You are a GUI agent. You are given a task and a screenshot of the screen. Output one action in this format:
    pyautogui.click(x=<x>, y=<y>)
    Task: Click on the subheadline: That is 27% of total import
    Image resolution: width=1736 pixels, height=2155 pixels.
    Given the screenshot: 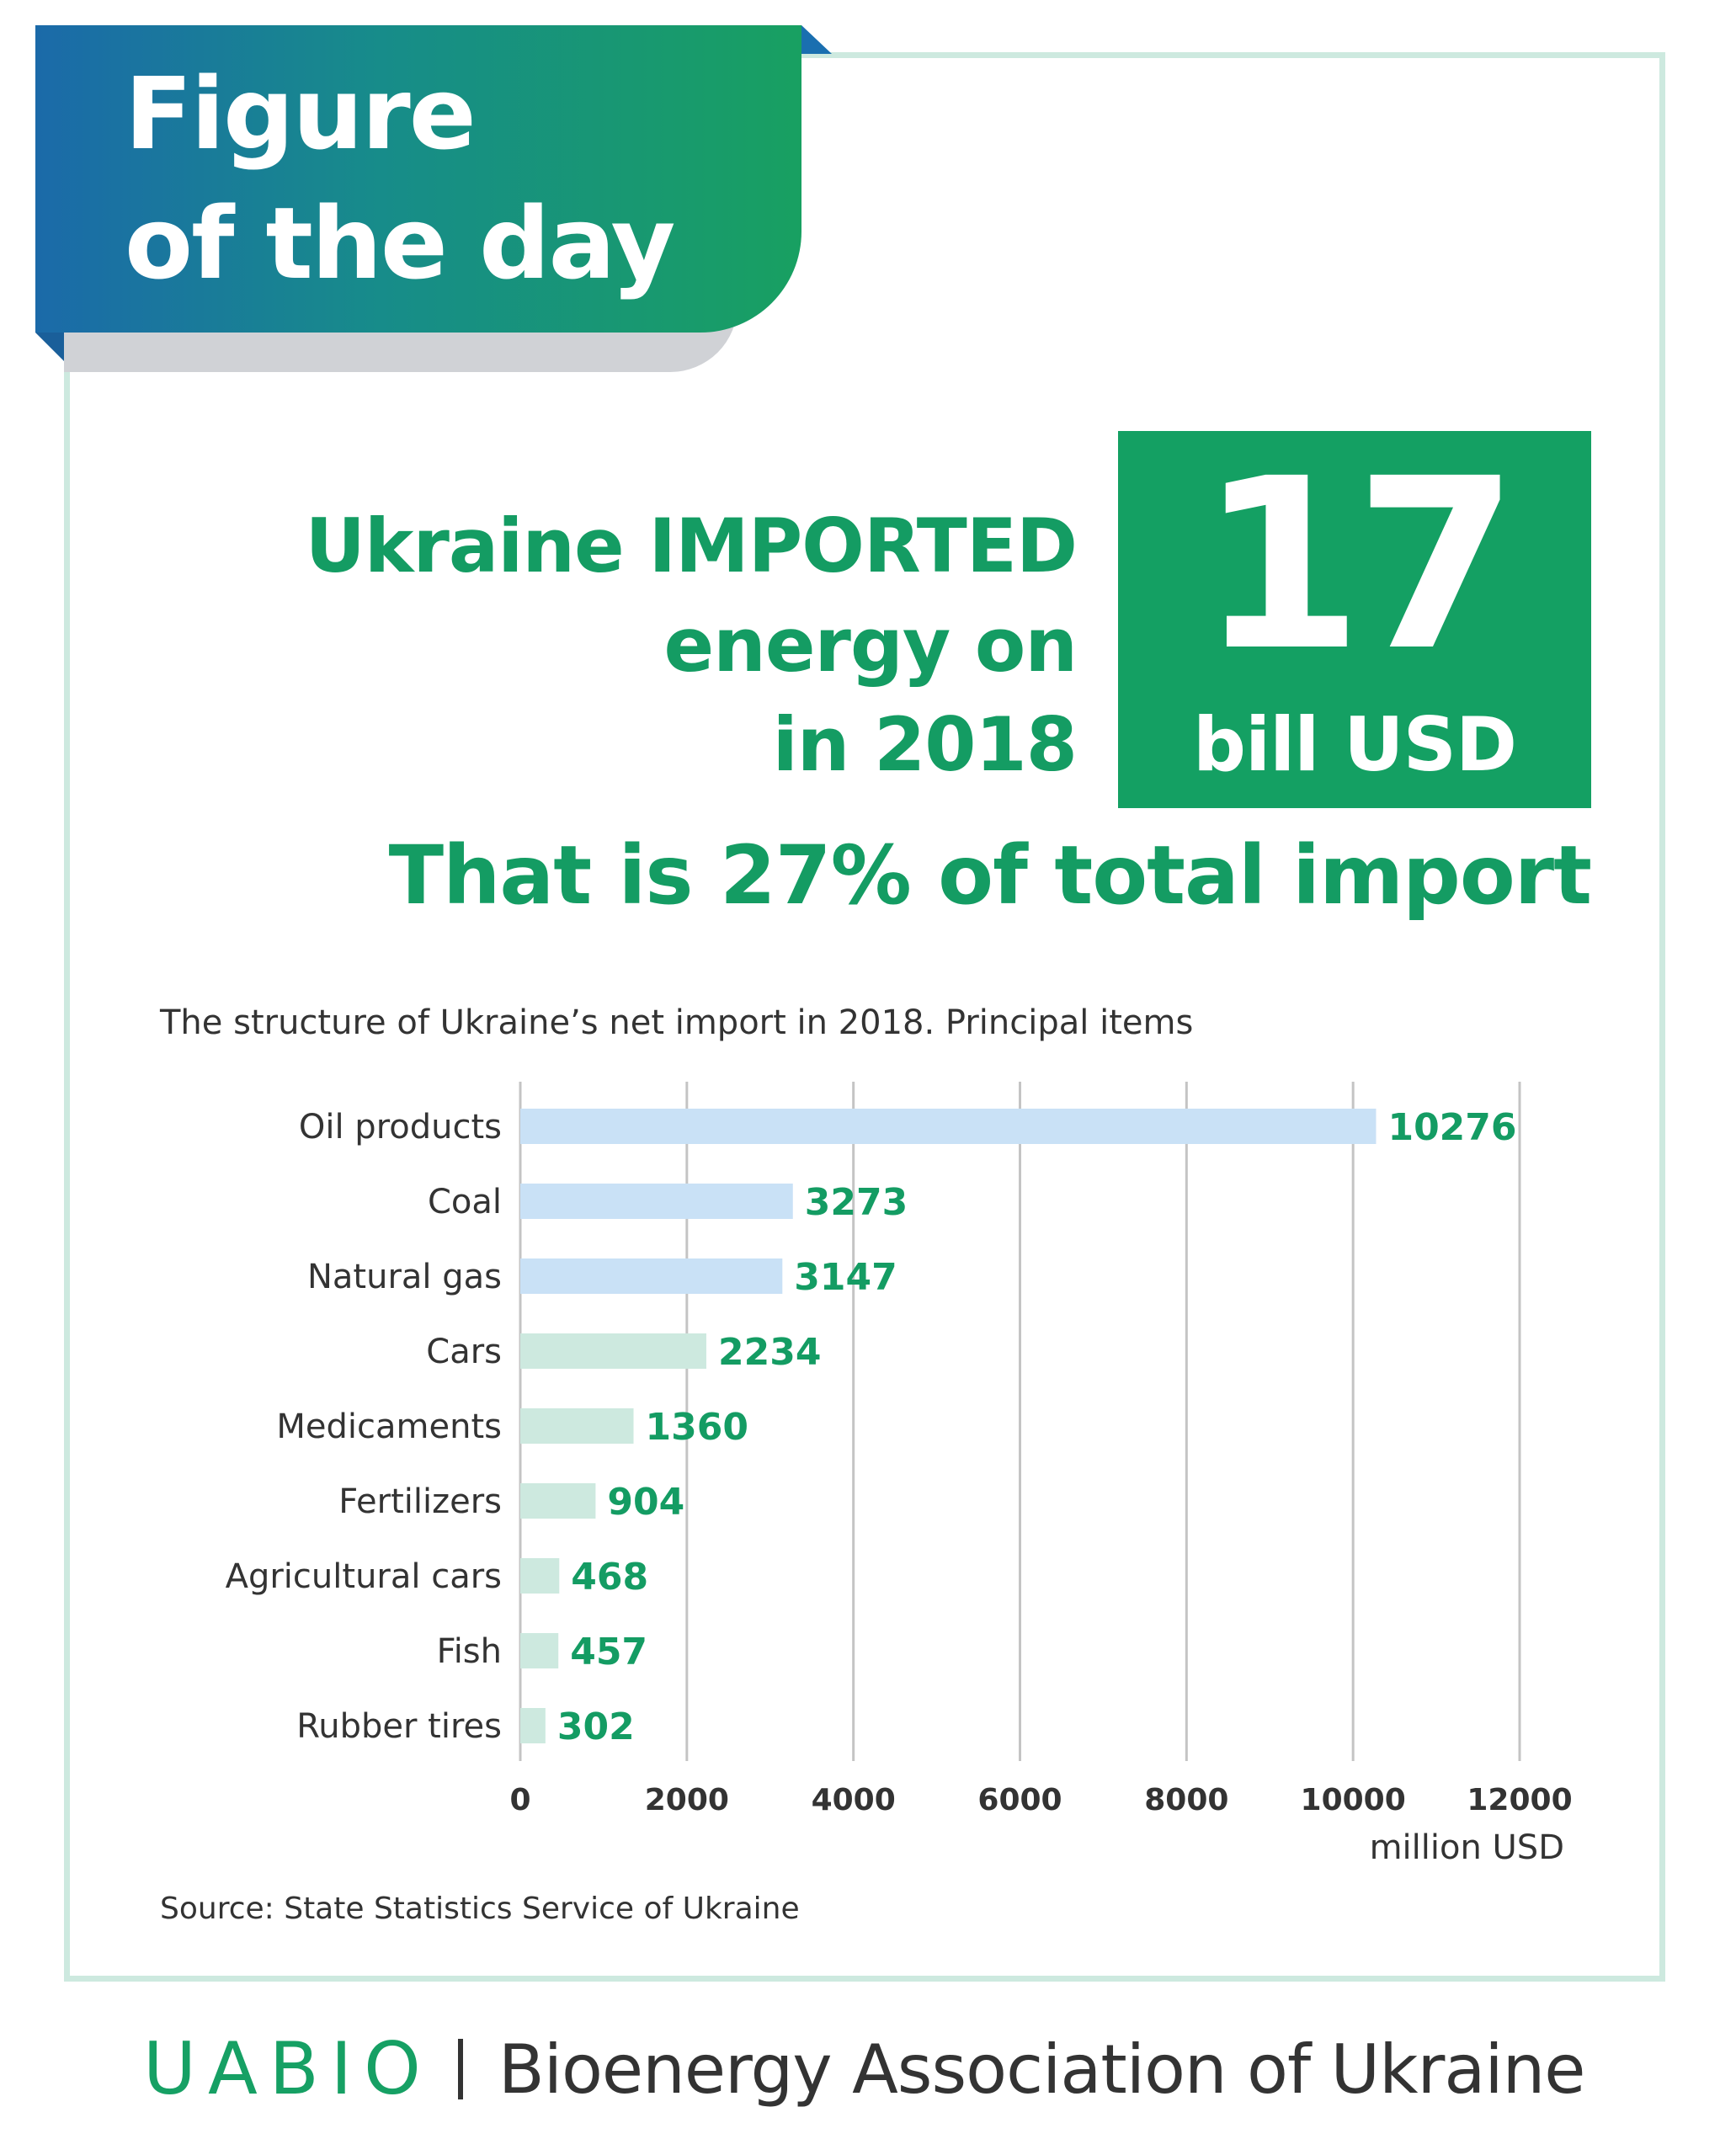 What is the action you would take?
    pyautogui.click(x=990, y=875)
    